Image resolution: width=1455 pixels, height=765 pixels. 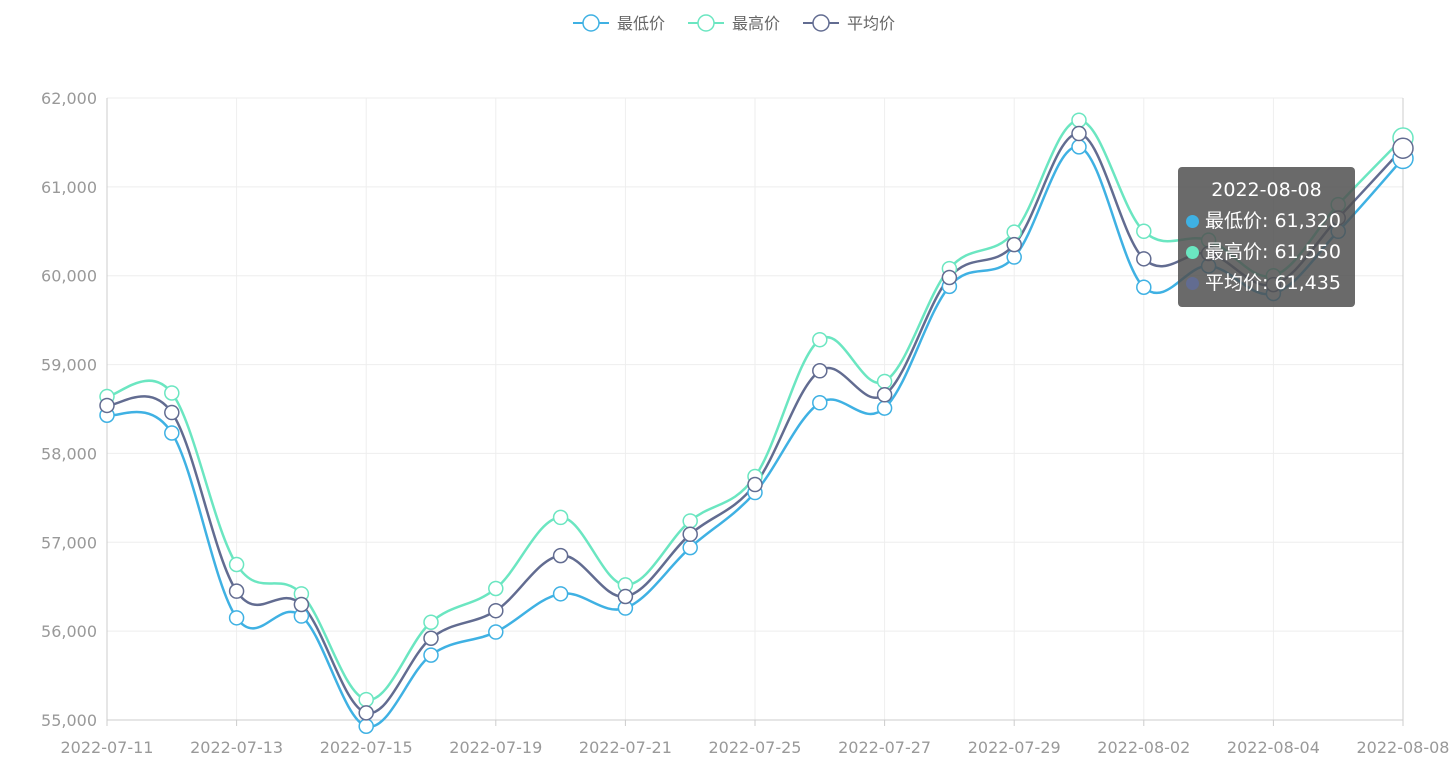 What do you see at coordinates (755, 747) in the screenshot?
I see `x-tick-label: 2022-07-25` at bounding box center [755, 747].